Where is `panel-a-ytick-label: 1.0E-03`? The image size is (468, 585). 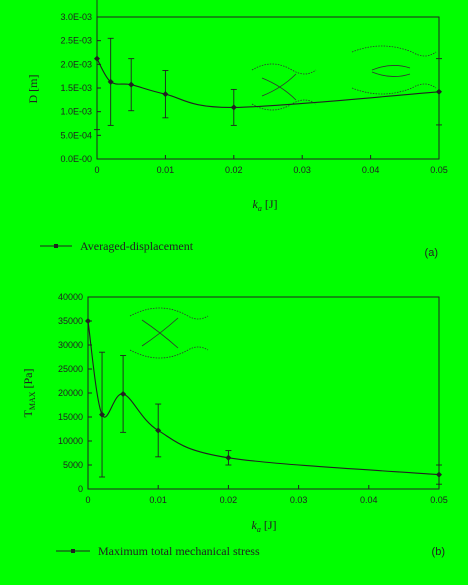 panel-a-ytick-label: 1.0E-03 is located at coordinates (76, 112).